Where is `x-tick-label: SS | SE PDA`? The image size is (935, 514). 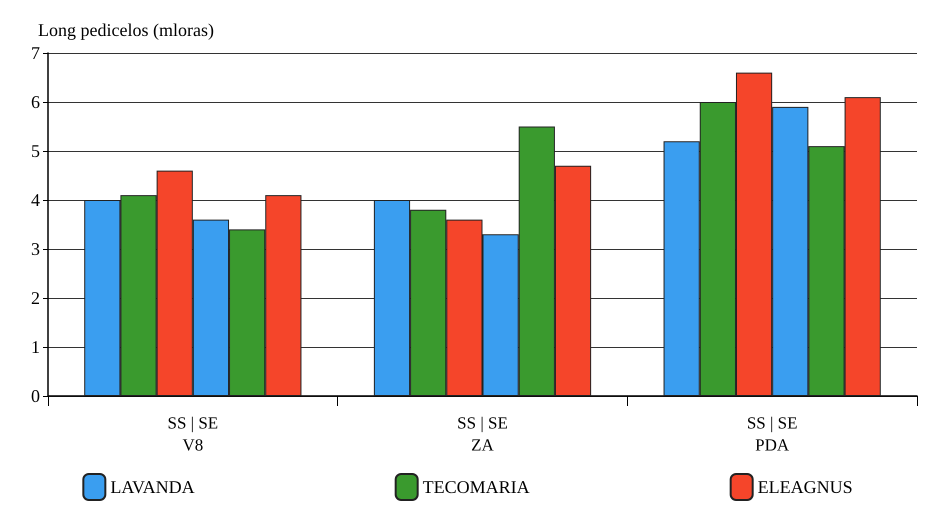
x-tick-label: SS | SE PDA is located at coordinates (772, 434).